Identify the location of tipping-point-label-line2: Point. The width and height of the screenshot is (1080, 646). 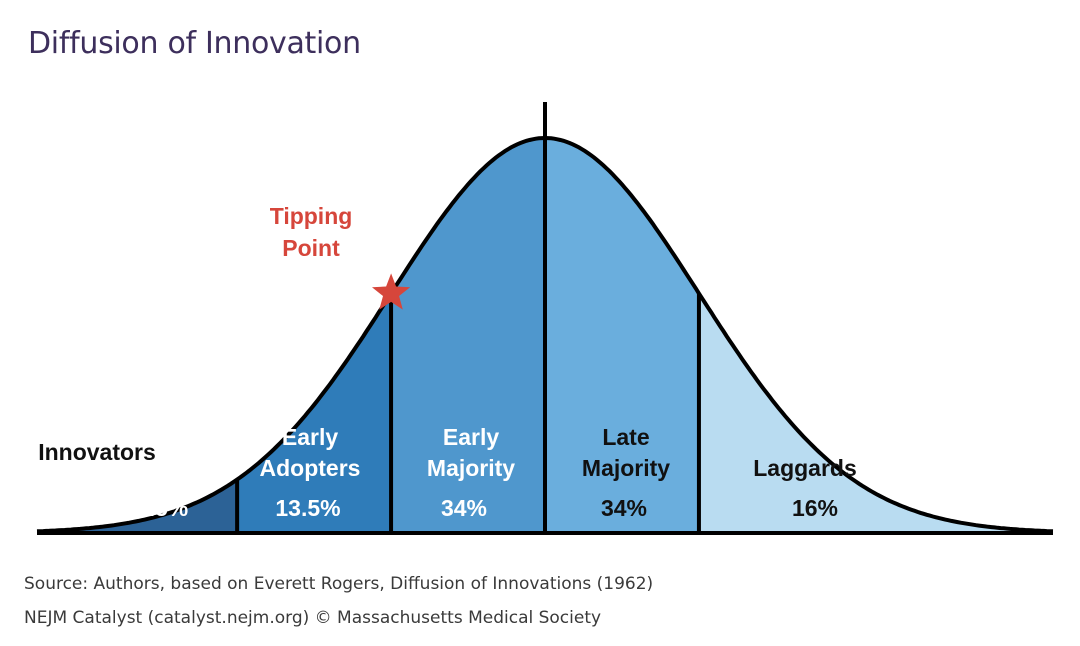
(311, 248).